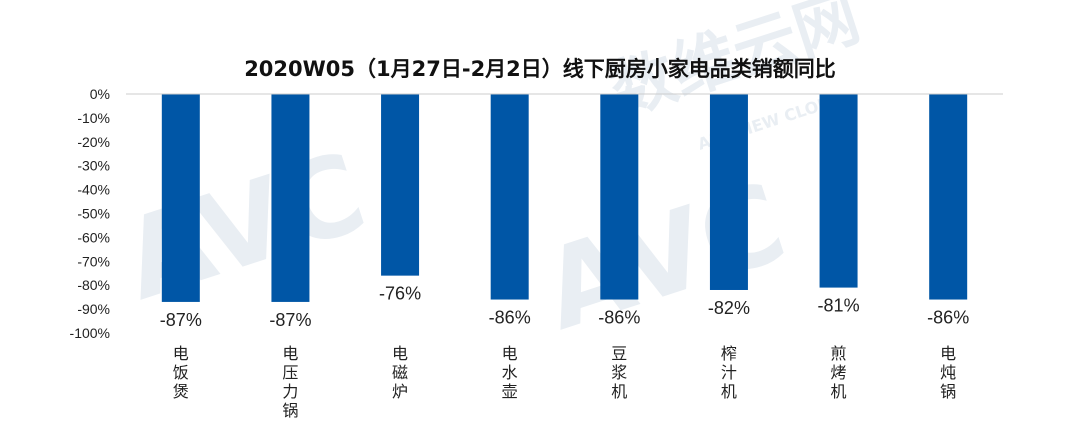 The width and height of the screenshot is (1080, 433). What do you see at coordinates (839, 306) in the screenshot?
I see `data-label: -81%` at bounding box center [839, 306].